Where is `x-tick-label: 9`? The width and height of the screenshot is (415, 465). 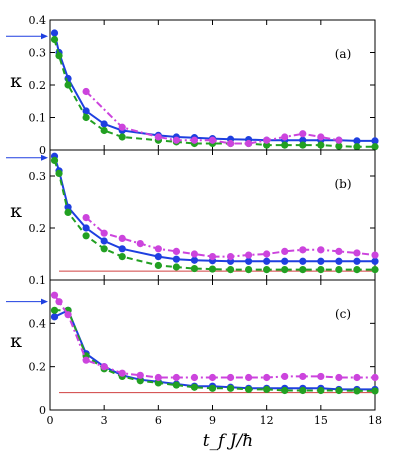 x-tick-label: 9 is located at coordinates (212, 420).